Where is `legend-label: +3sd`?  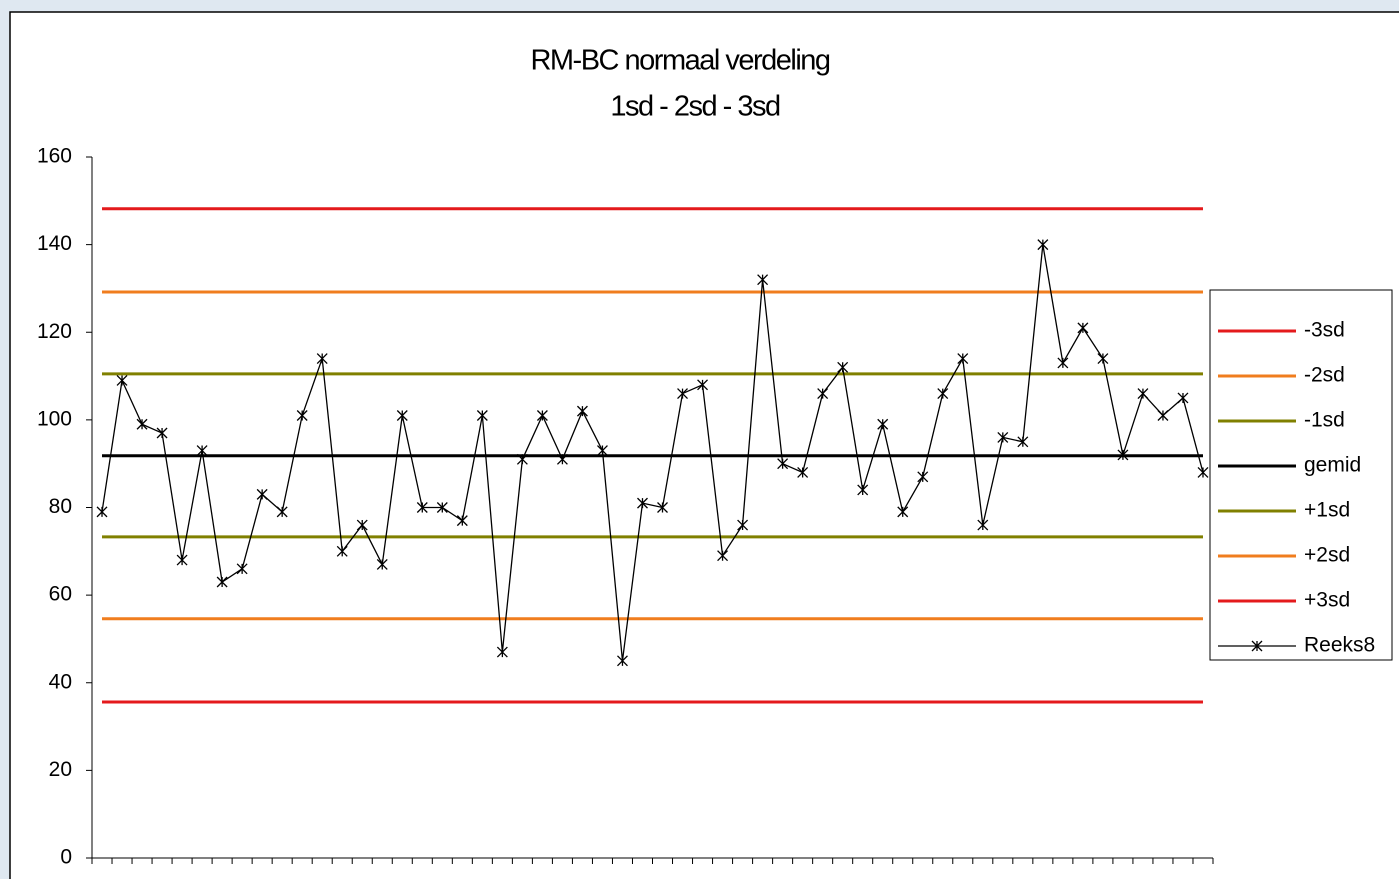 legend-label: +3sd is located at coordinates (1327, 600).